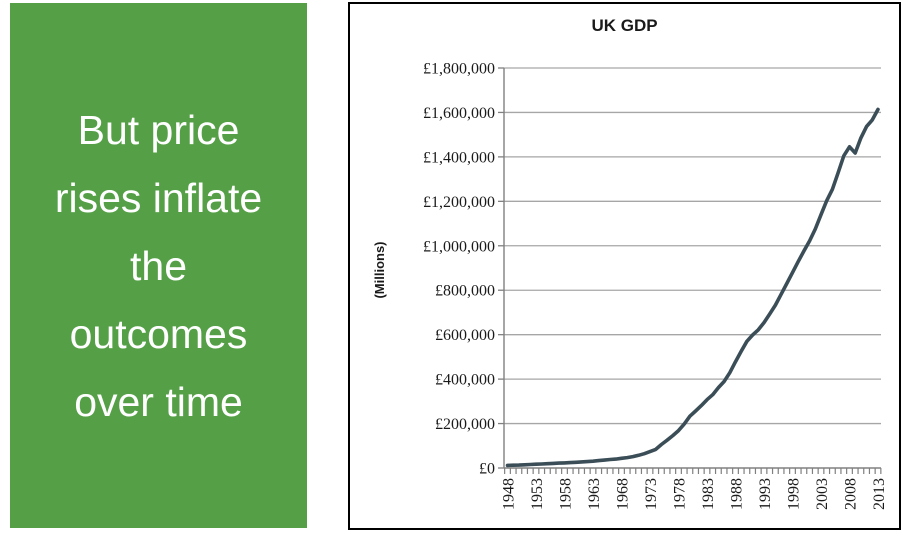  Describe the element at coordinates (459, 113) in the screenshot. I see `y-tick-label: £1,600,000` at that location.